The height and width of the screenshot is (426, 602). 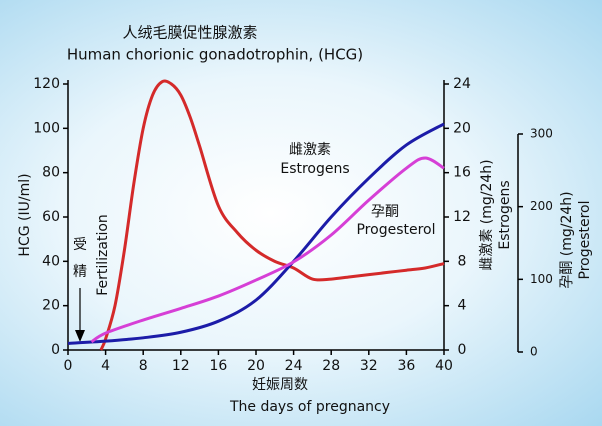 What do you see at coordinates (462, 261) in the screenshot?
I see `y2-tick-label: 8` at bounding box center [462, 261].